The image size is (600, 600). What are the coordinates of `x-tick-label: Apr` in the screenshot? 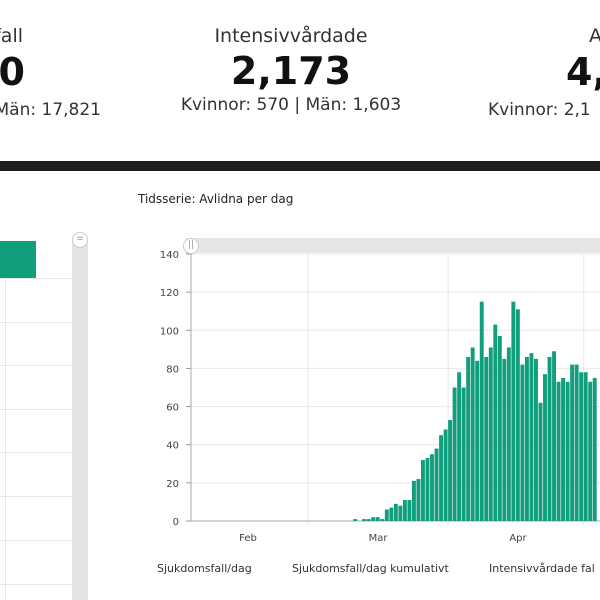 It's located at (518, 538).